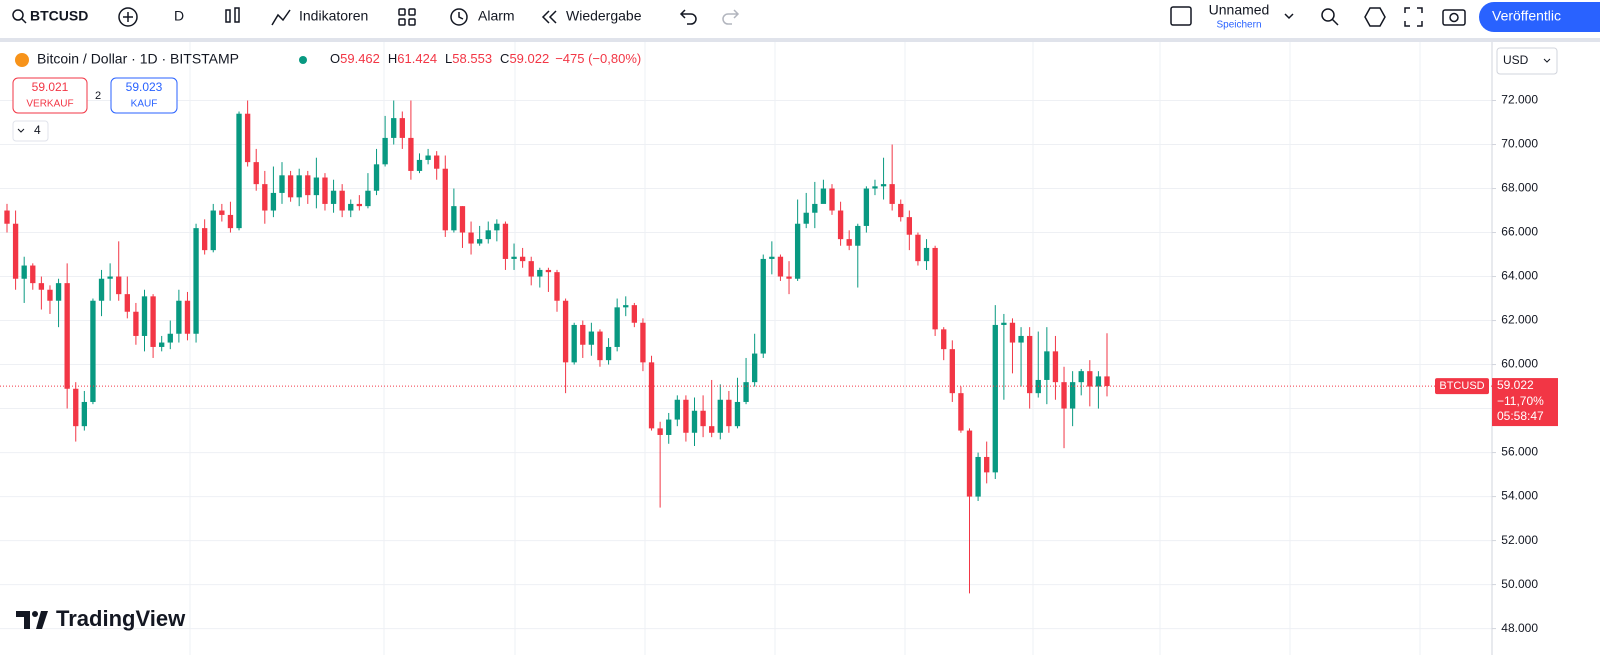 This screenshot has height=655, width=1600. Describe the element at coordinates (1516, 60) in the screenshot. I see `currency: USD` at that location.